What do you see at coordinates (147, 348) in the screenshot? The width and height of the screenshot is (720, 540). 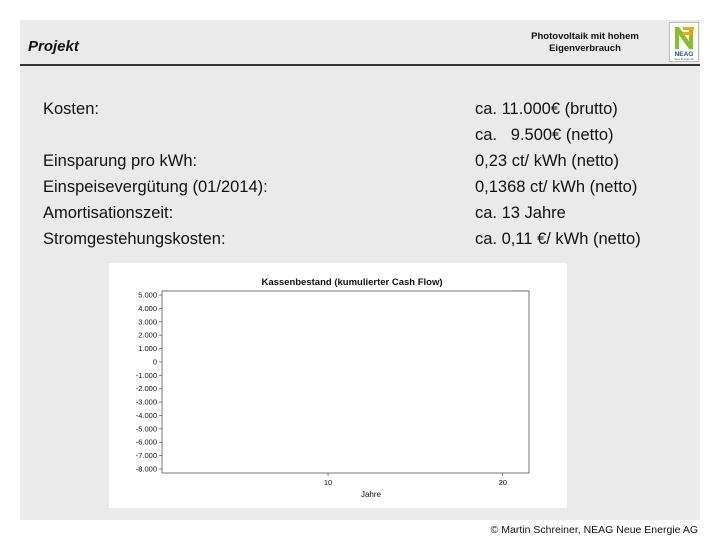 I see `y-tick-label: 1.000` at bounding box center [147, 348].